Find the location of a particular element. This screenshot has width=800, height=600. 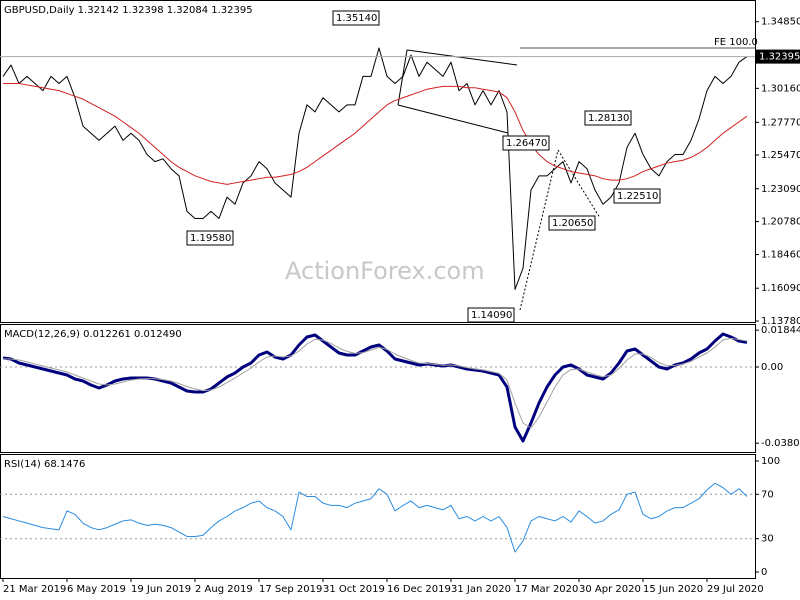

last-price-label: 1.32395 is located at coordinates (779, 57).